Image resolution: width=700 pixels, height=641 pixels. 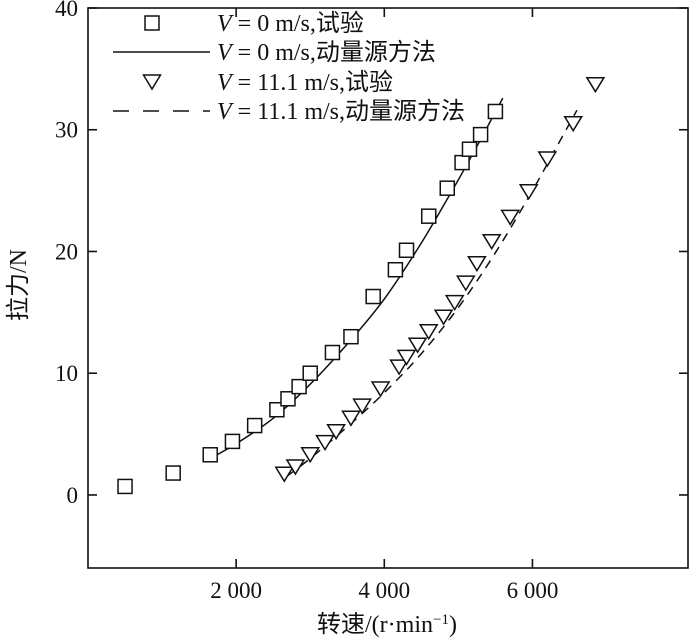 I want to click on legend-square-marker, so click(x=152, y=23).